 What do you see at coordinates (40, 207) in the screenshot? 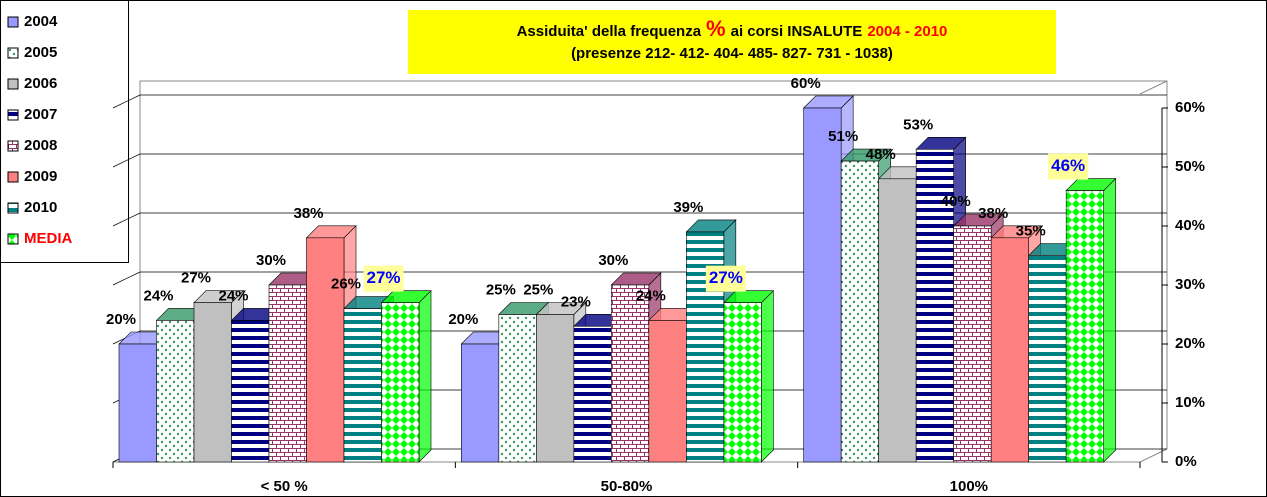
I see `legend-label: 2010` at bounding box center [40, 207].